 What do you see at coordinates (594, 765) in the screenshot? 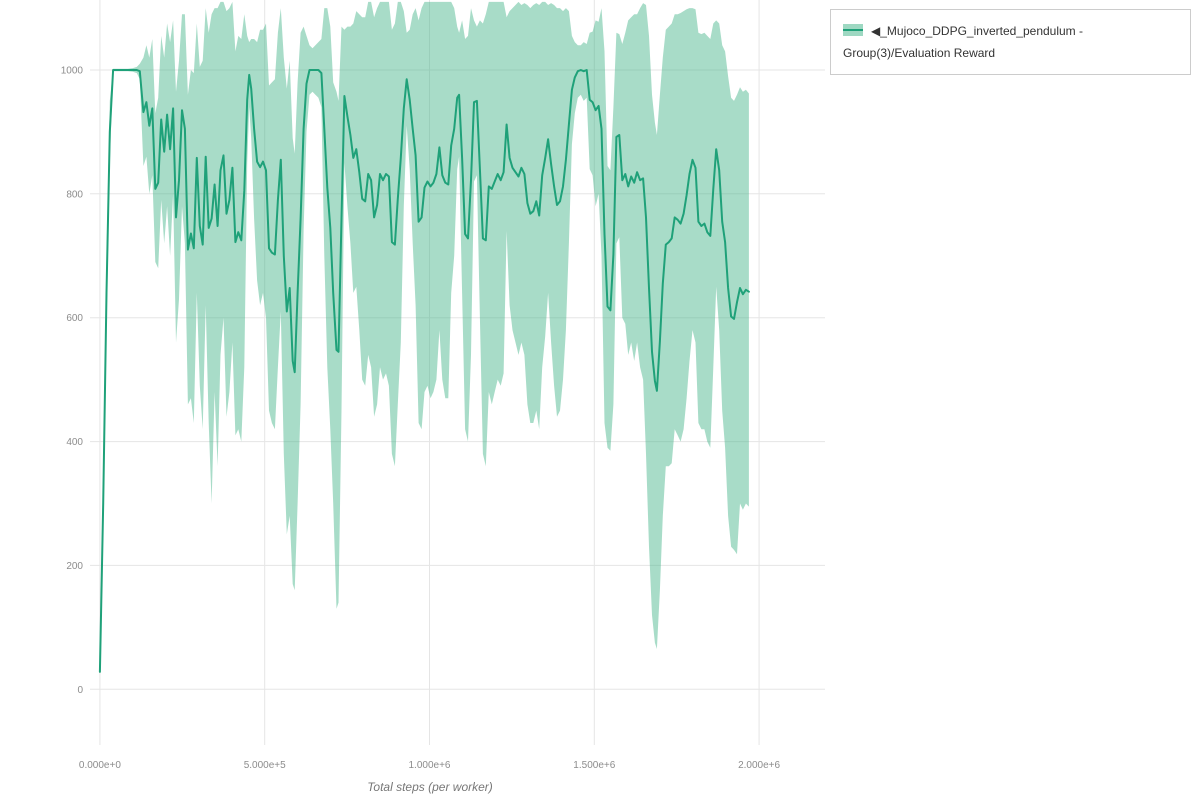
I see `x-tick-label: 1.500e+6` at bounding box center [594, 765].